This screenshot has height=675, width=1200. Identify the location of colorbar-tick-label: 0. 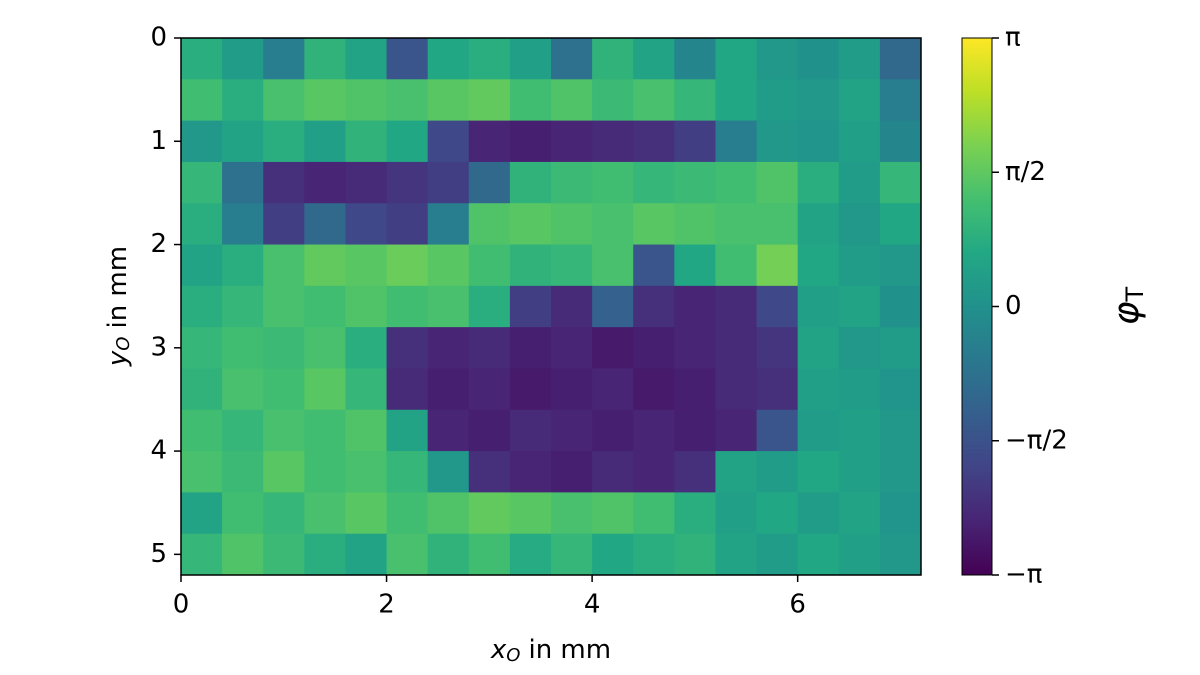
(1013, 306).